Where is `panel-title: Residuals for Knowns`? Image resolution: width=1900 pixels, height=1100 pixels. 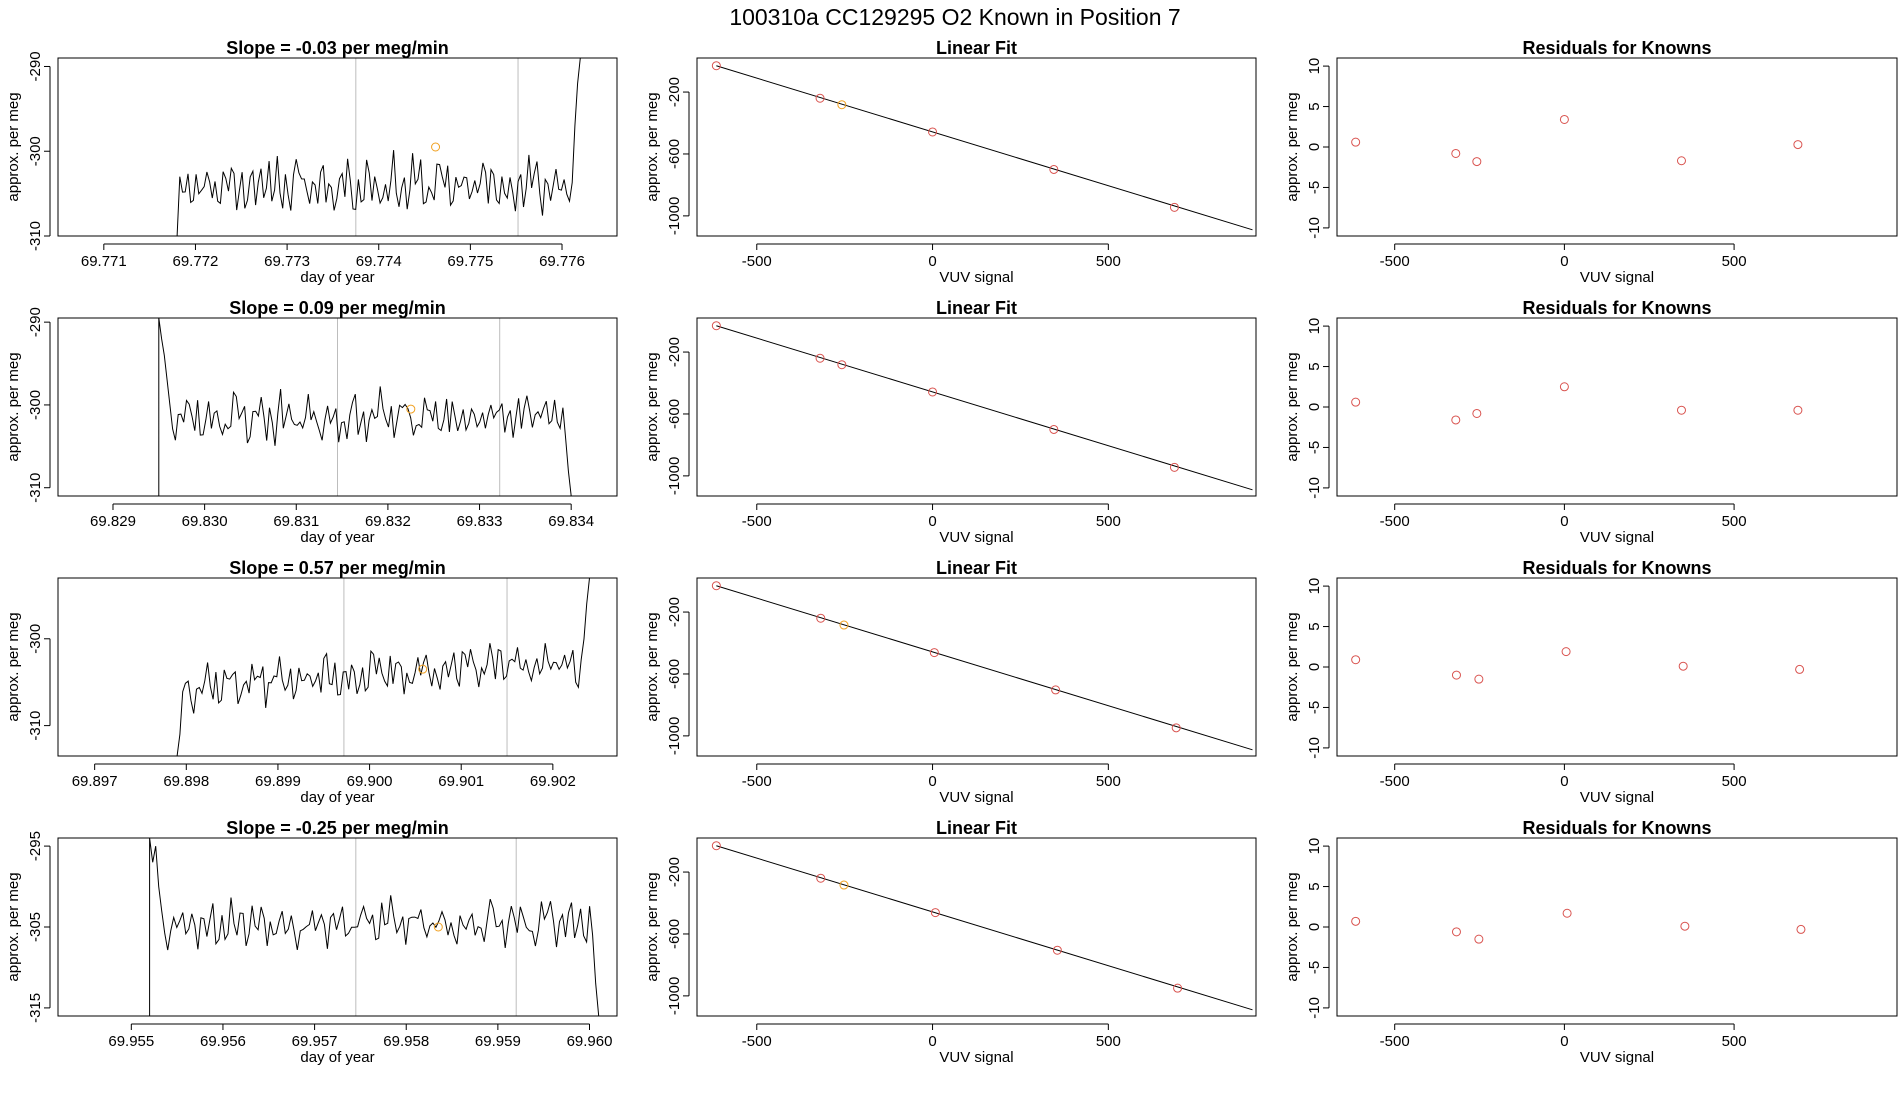 panel-title: Residuals for Knowns is located at coordinates (1616, 308).